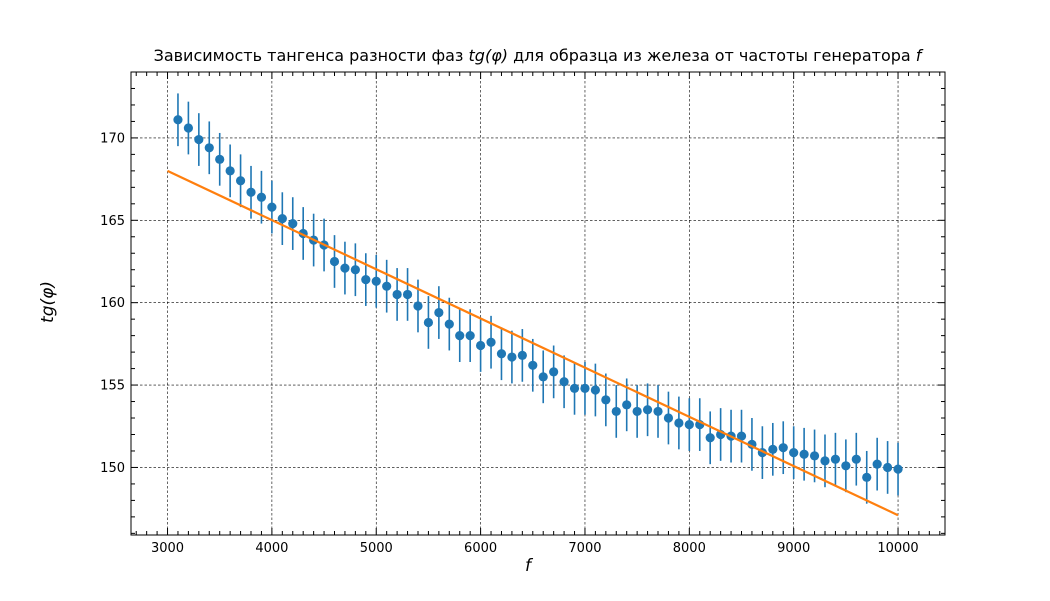 Image resolution: width=1050 pixels, height=601 pixels. What do you see at coordinates (897, 548) in the screenshot?
I see `x-tick-label: 10000` at bounding box center [897, 548].